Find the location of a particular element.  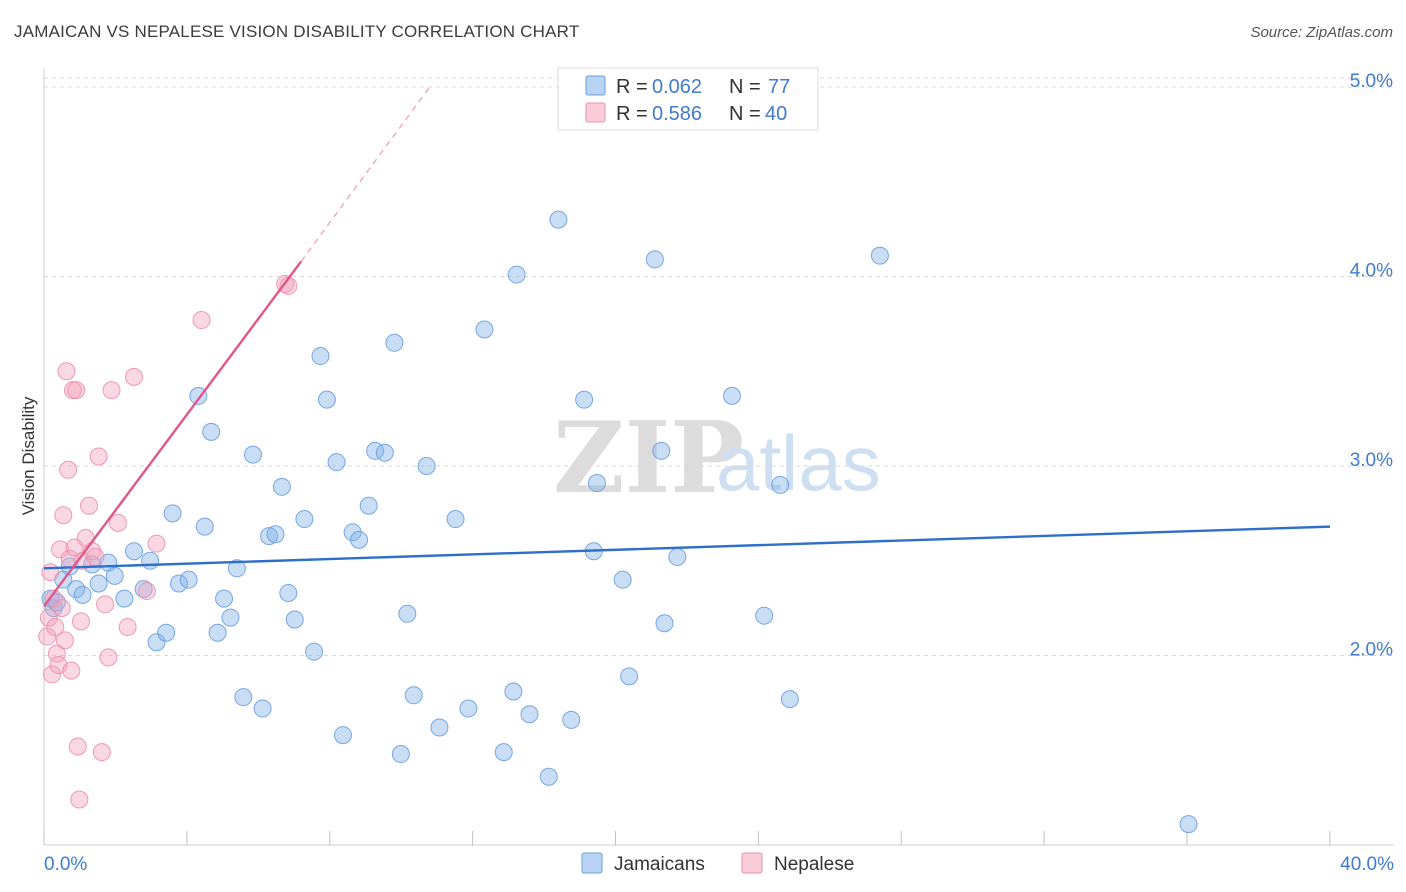

legend-r-value-nepalese: 0.586 is located at coordinates (677, 114).